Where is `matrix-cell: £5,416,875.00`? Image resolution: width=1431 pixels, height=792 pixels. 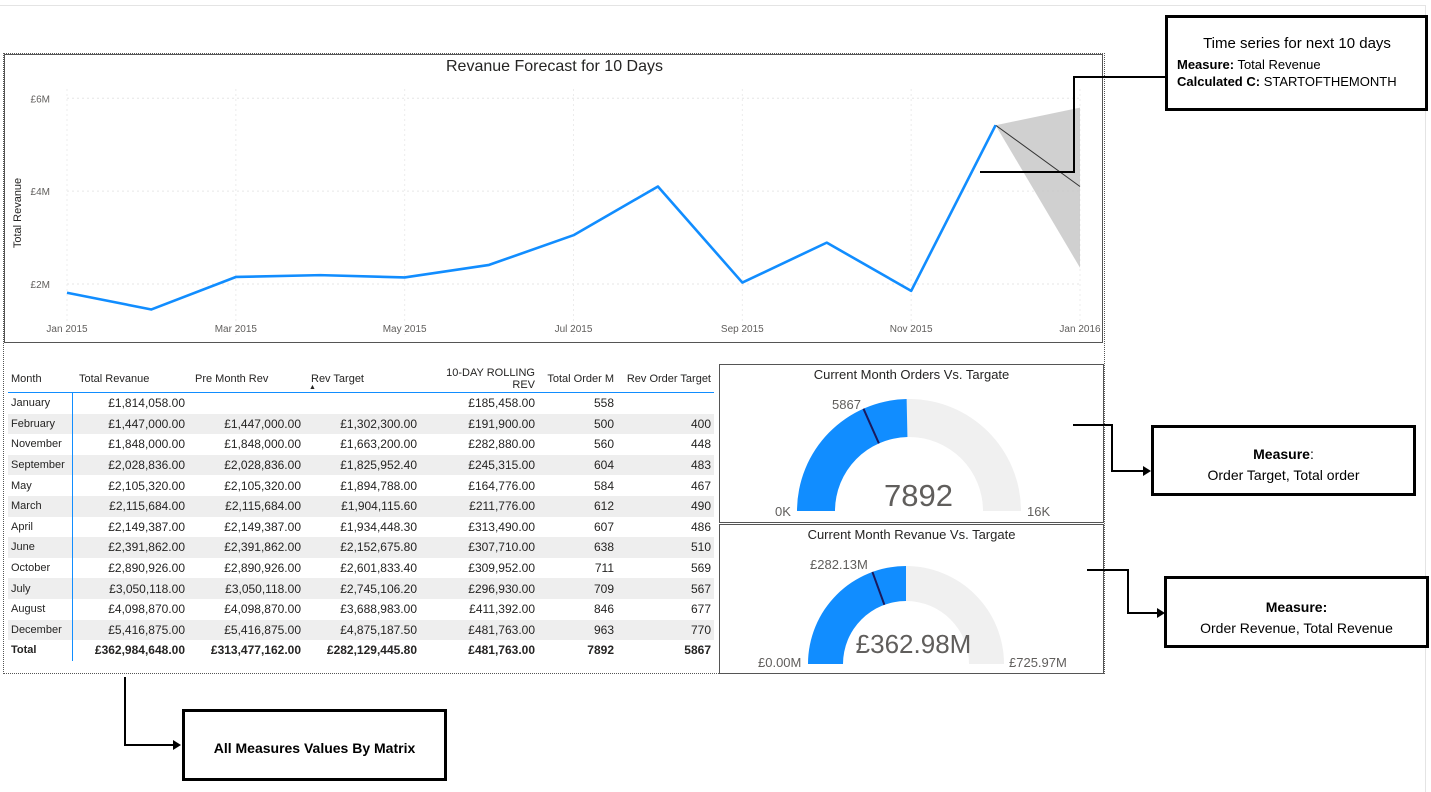 matrix-cell: £5,416,875.00 is located at coordinates (246, 630).